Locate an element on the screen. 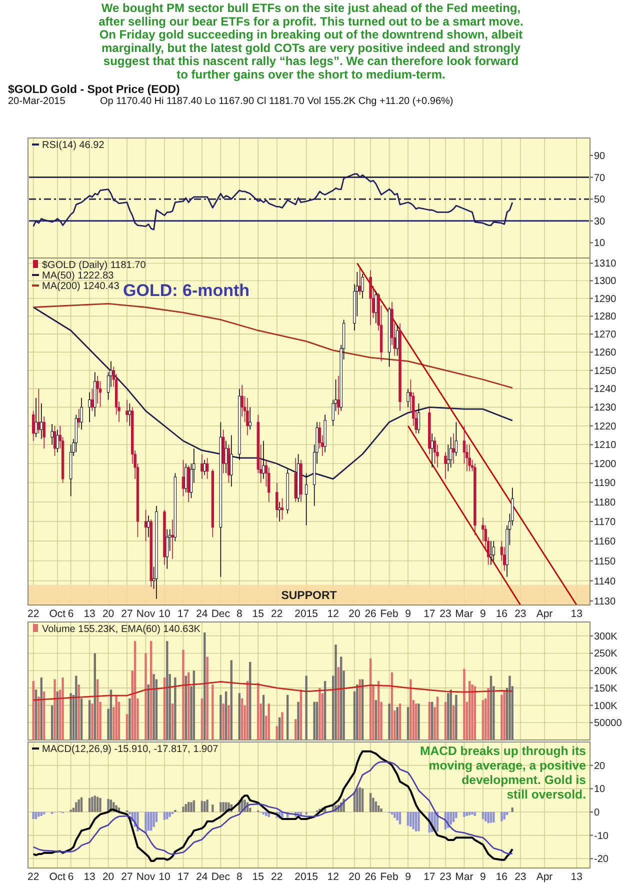 The image size is (622, 893). x-tick-label: Mar is located at coordinates (464, 877).